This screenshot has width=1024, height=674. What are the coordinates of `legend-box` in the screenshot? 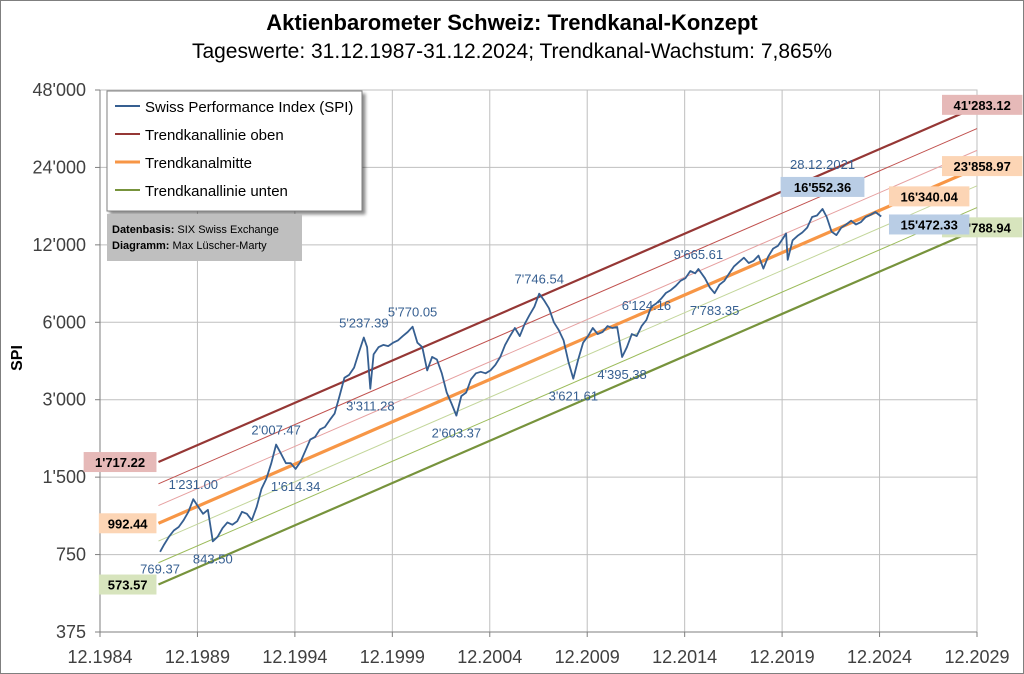 It's located at (234, 151).